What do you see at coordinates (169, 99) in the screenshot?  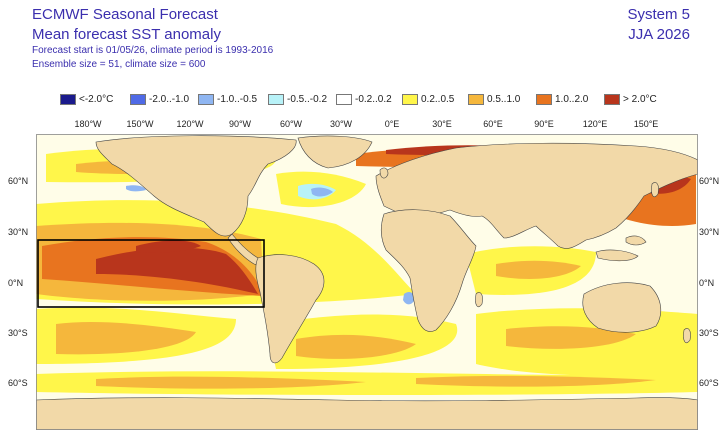 I see `legend-label: -2.0..-1.0` at bounding box center [169, 99].